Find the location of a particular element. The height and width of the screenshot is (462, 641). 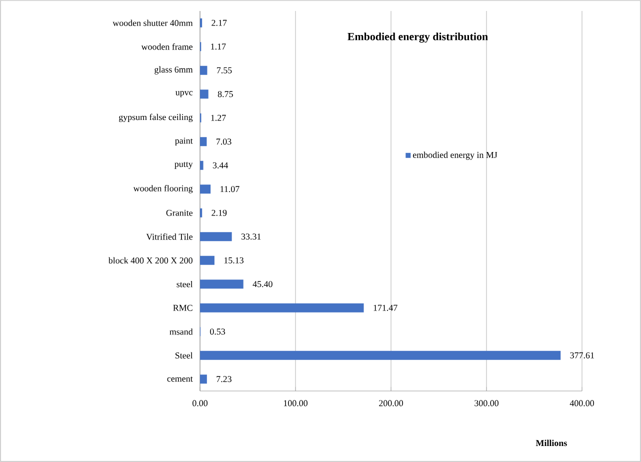

x-tick-label: 400.00 is located at coordinates (582, 403).